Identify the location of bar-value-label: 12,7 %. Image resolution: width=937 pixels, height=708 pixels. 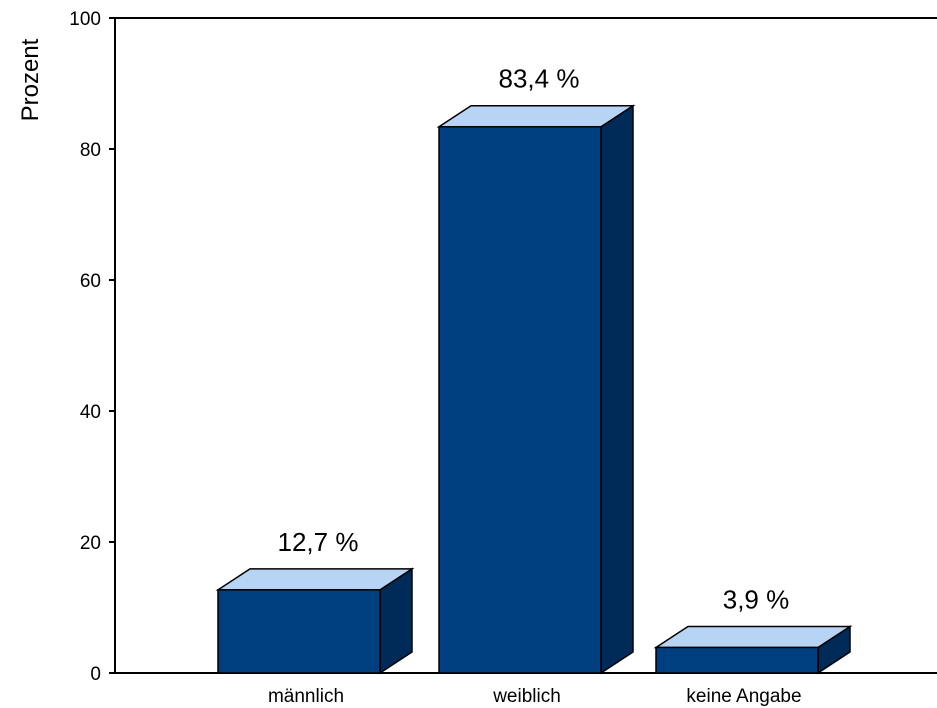
(318, 542).